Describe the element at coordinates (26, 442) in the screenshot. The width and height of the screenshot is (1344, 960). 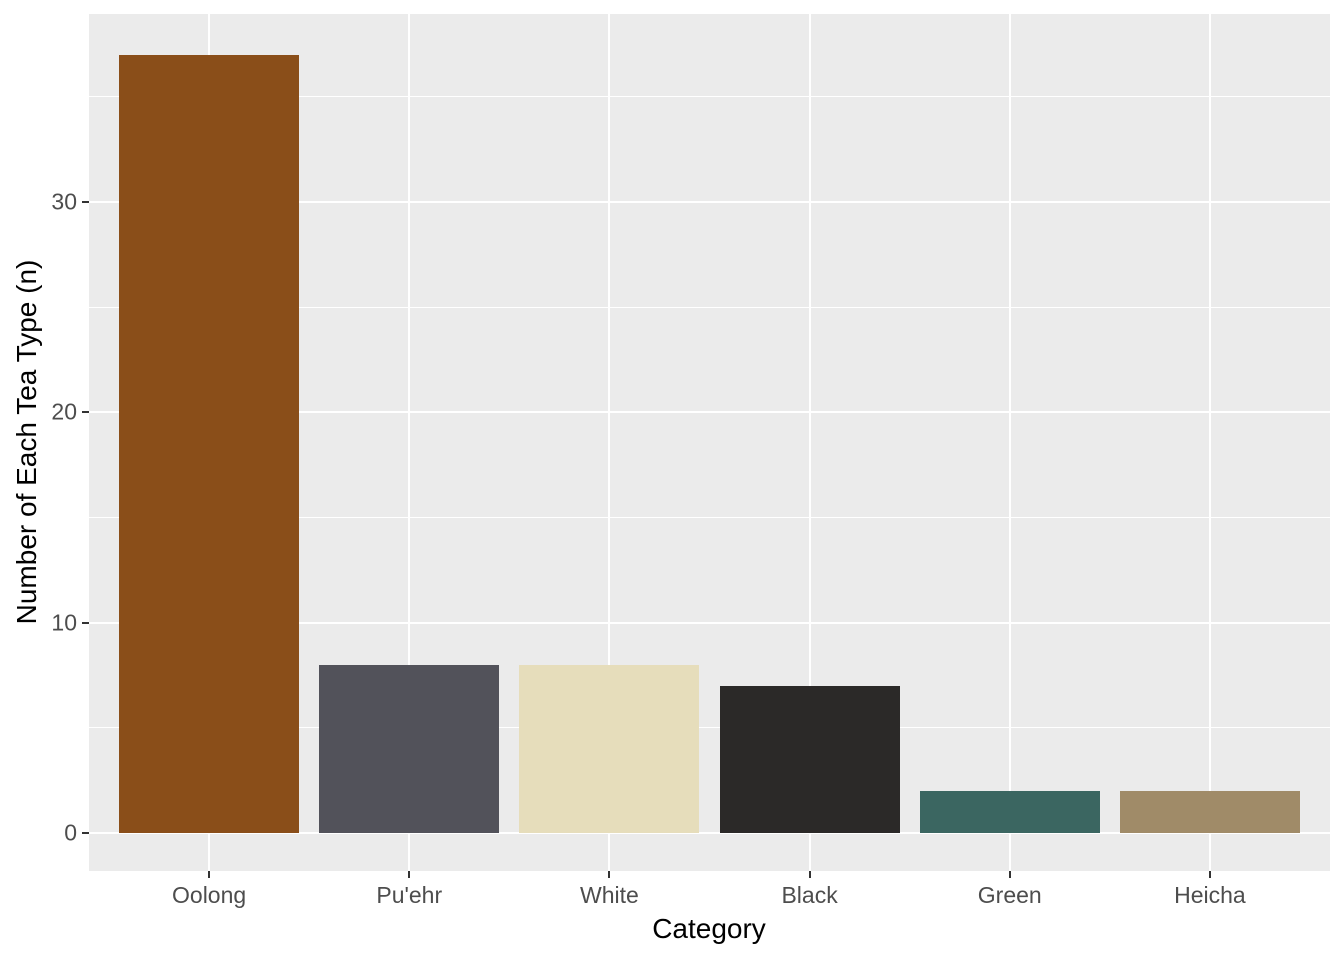
I see `y-axis-title: Number of Each Tea Type (n)` at that location.